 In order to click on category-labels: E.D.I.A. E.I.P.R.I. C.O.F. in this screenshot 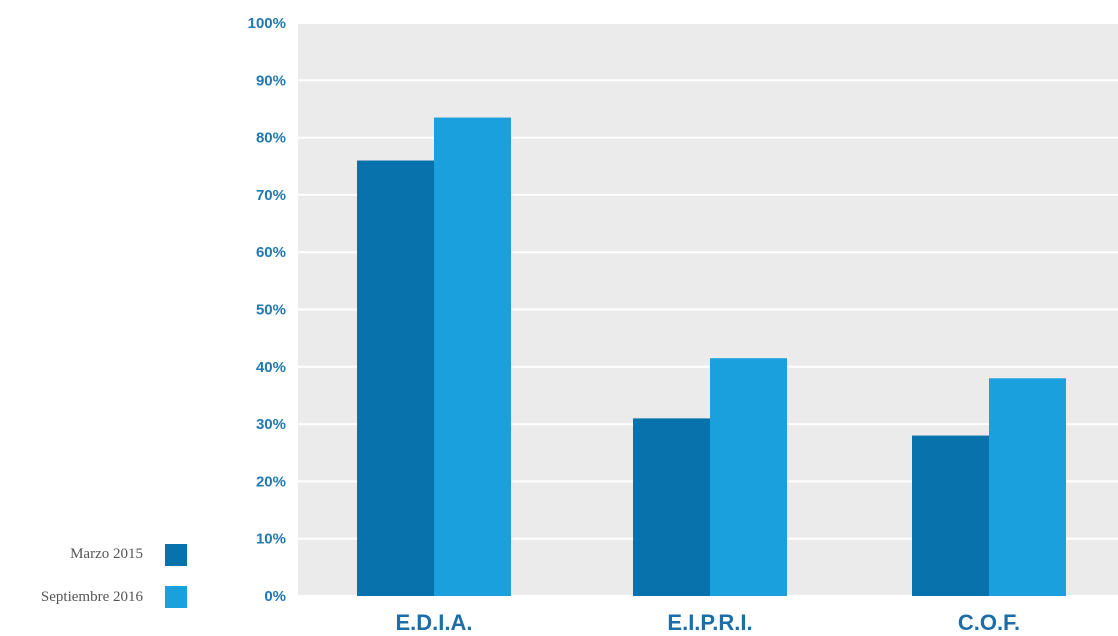, I will do `click(707, 622)`.